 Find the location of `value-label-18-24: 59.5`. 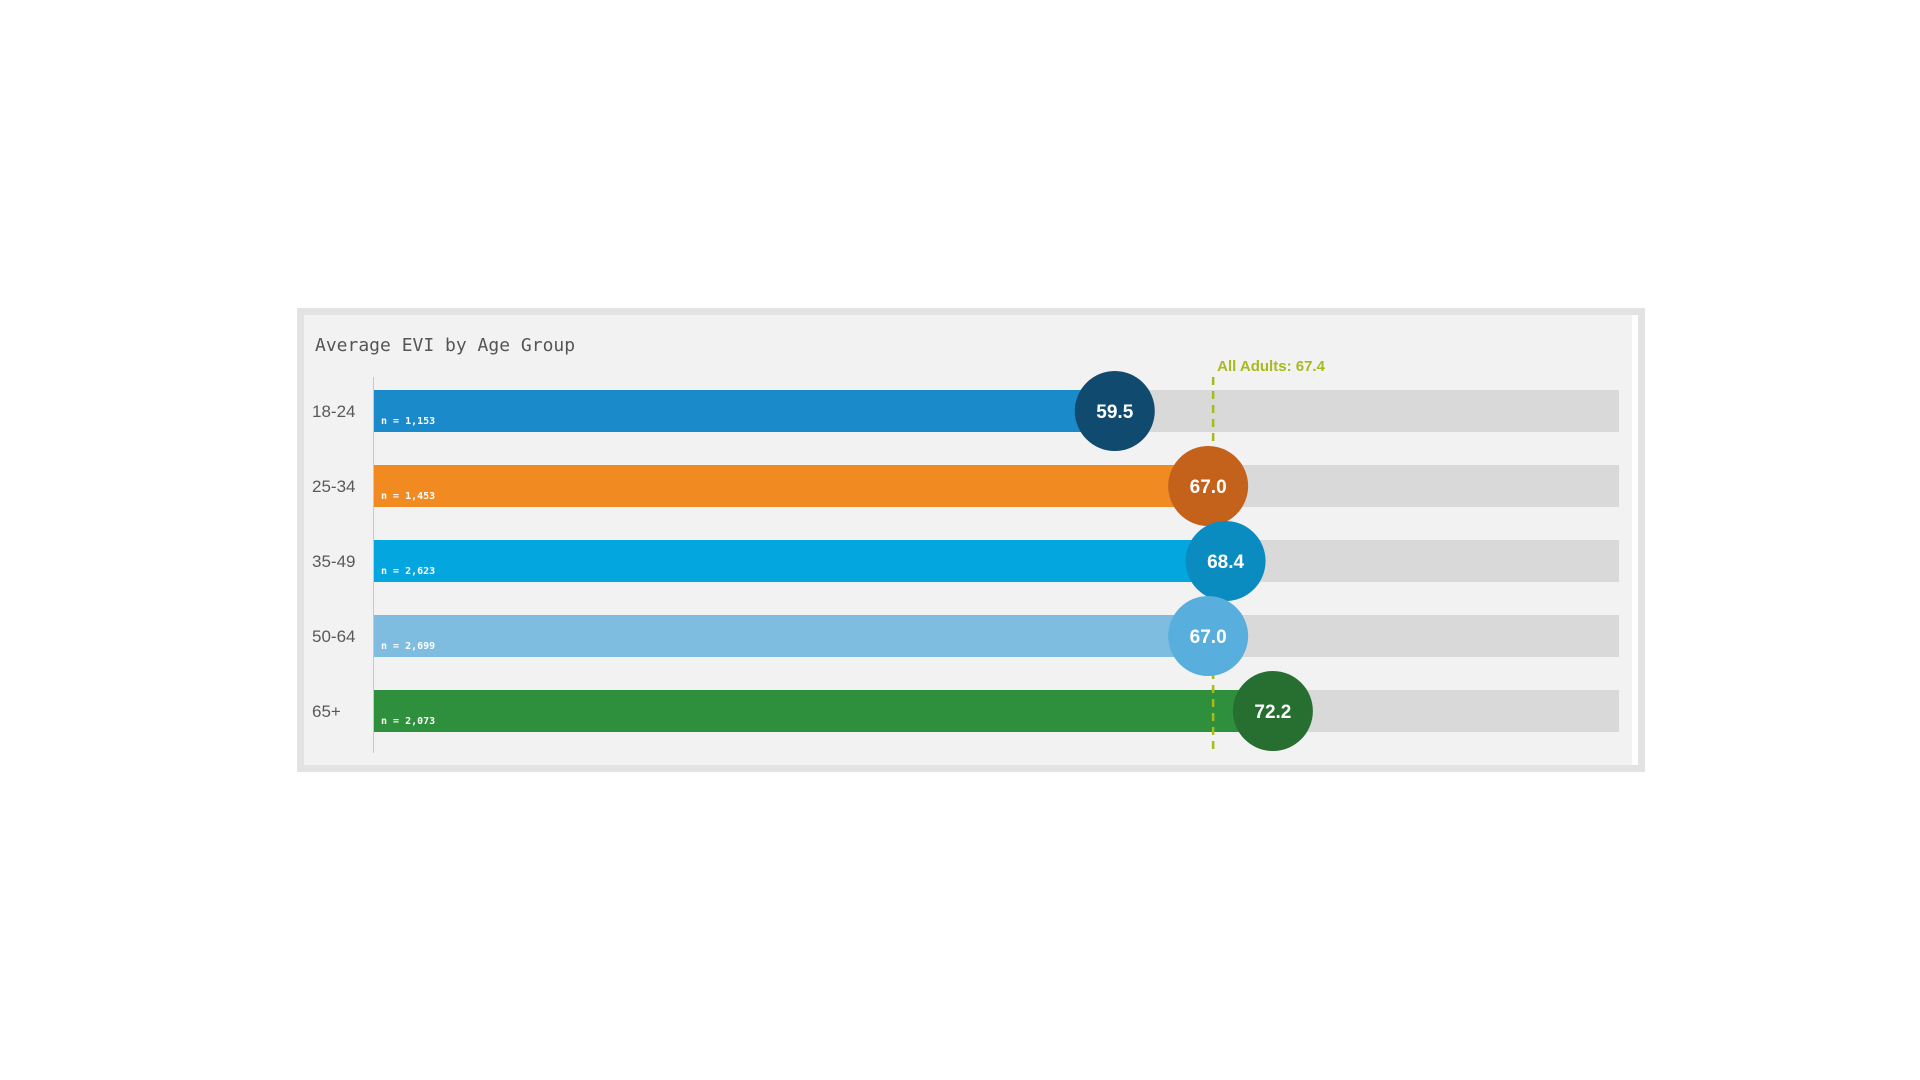

value-label-18-24: 59.5 is located at coordinates (1114, 412).